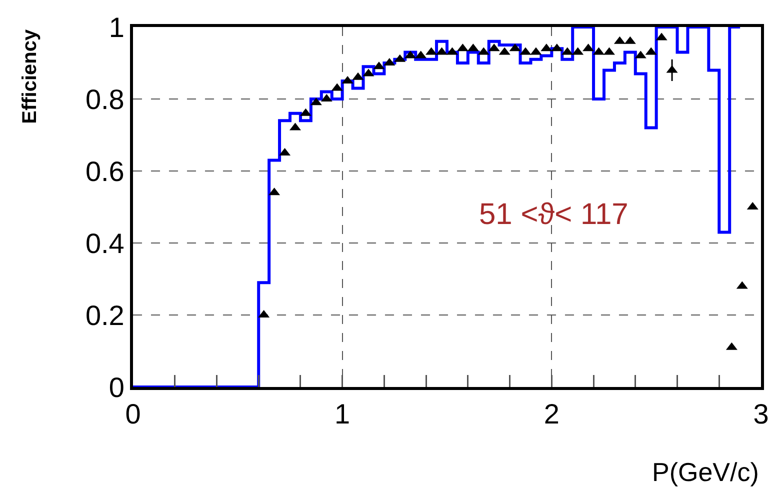 Image resolution: width=777 pixels, height=493 pixels. Describe the element at coordinates (104, 315) in the screenshot. I see `y-tick-label: 0.2` at that location.